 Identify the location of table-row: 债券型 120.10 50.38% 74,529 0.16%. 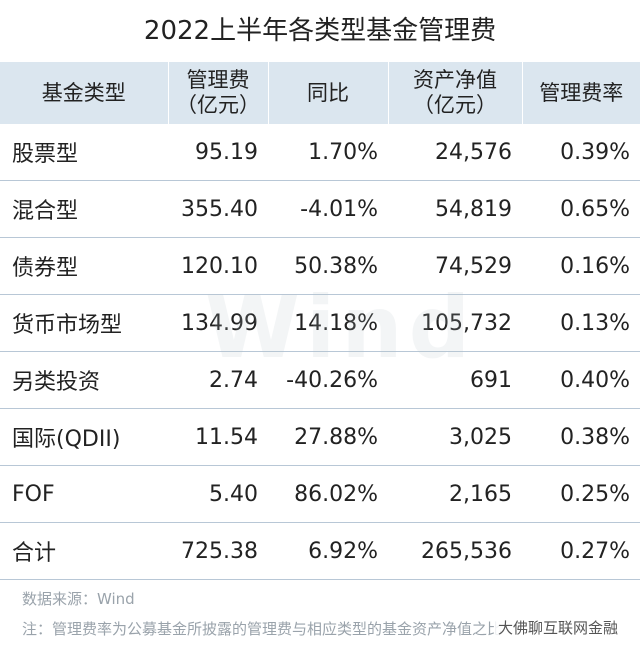
(320, 266).